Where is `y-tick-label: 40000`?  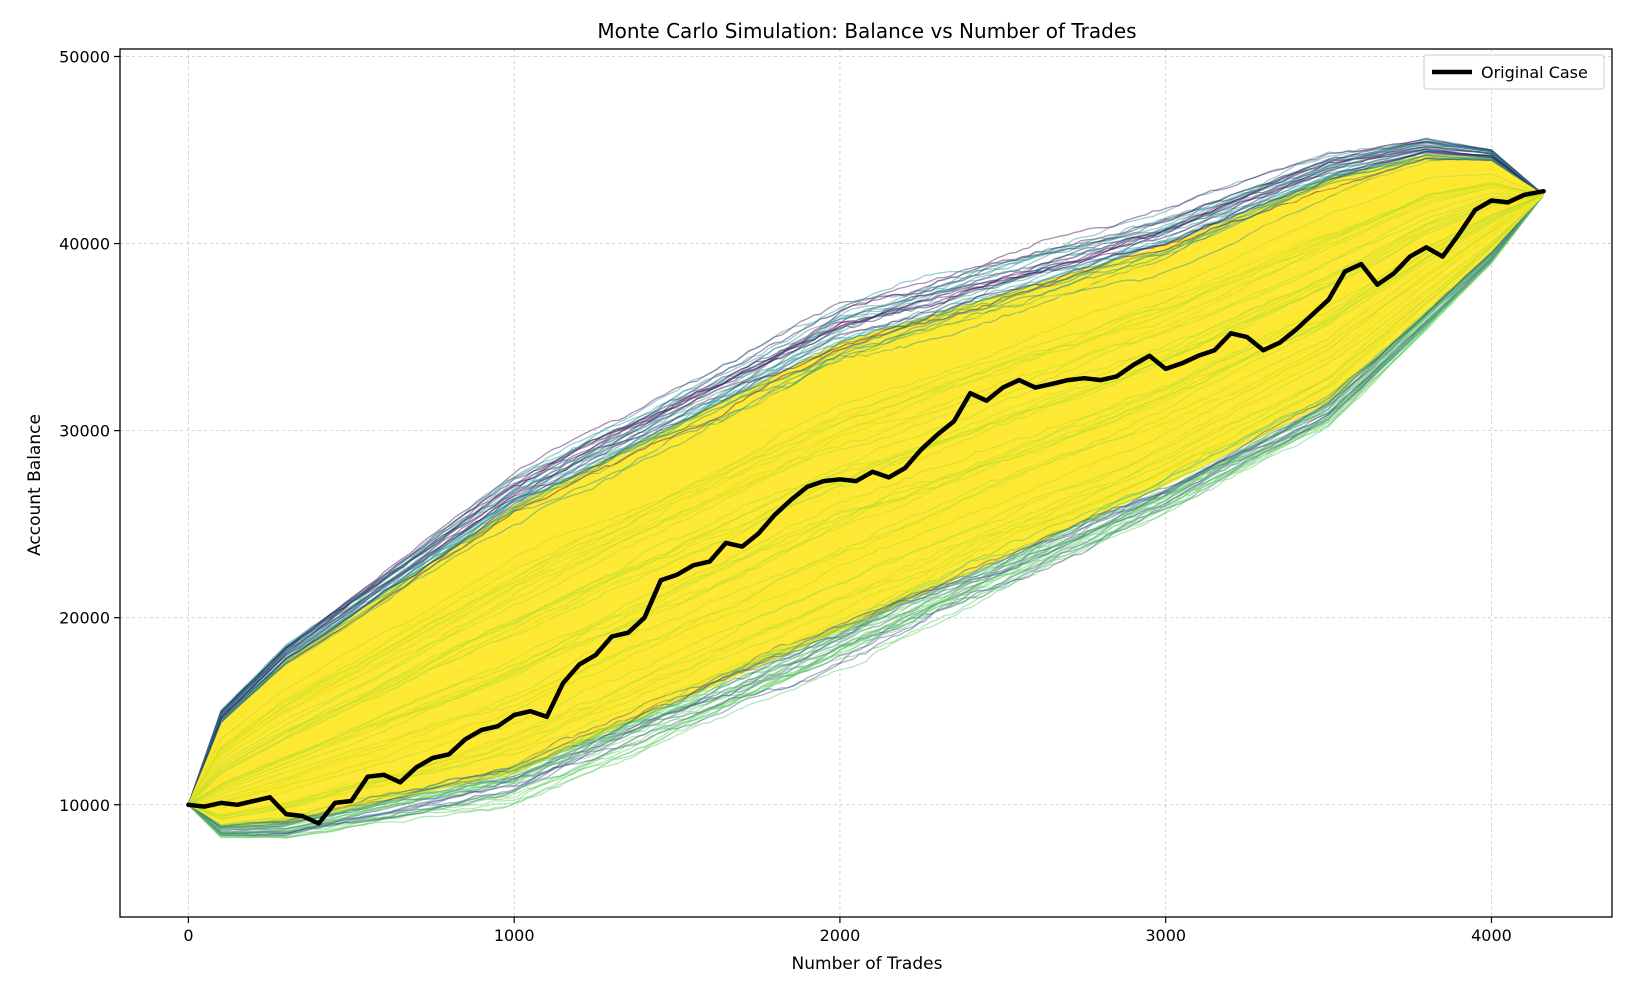
y-tick-label: 40000 is located at coordinates (84, 244).